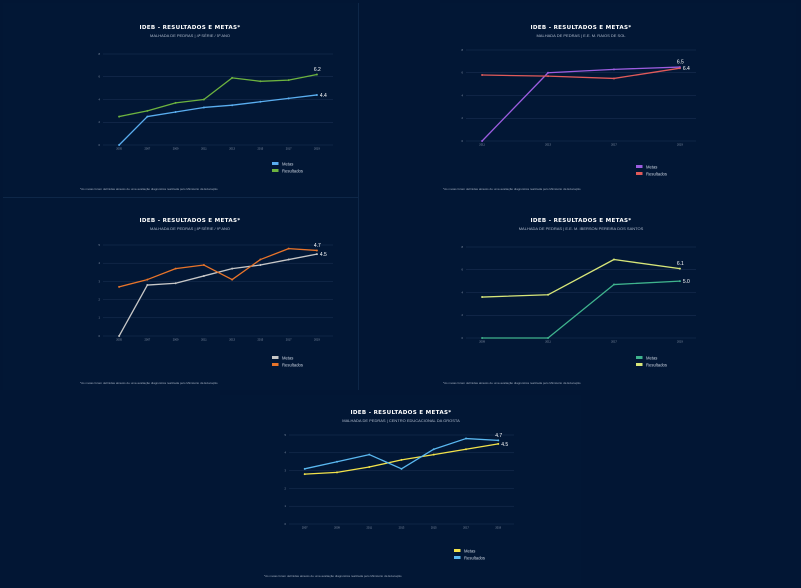  What do you see at coordinates (400, 413) in the screenshot?
I see `chart-5-title: IDEB - RESULTADOS E METAS*` at bounding box center [400, 413].